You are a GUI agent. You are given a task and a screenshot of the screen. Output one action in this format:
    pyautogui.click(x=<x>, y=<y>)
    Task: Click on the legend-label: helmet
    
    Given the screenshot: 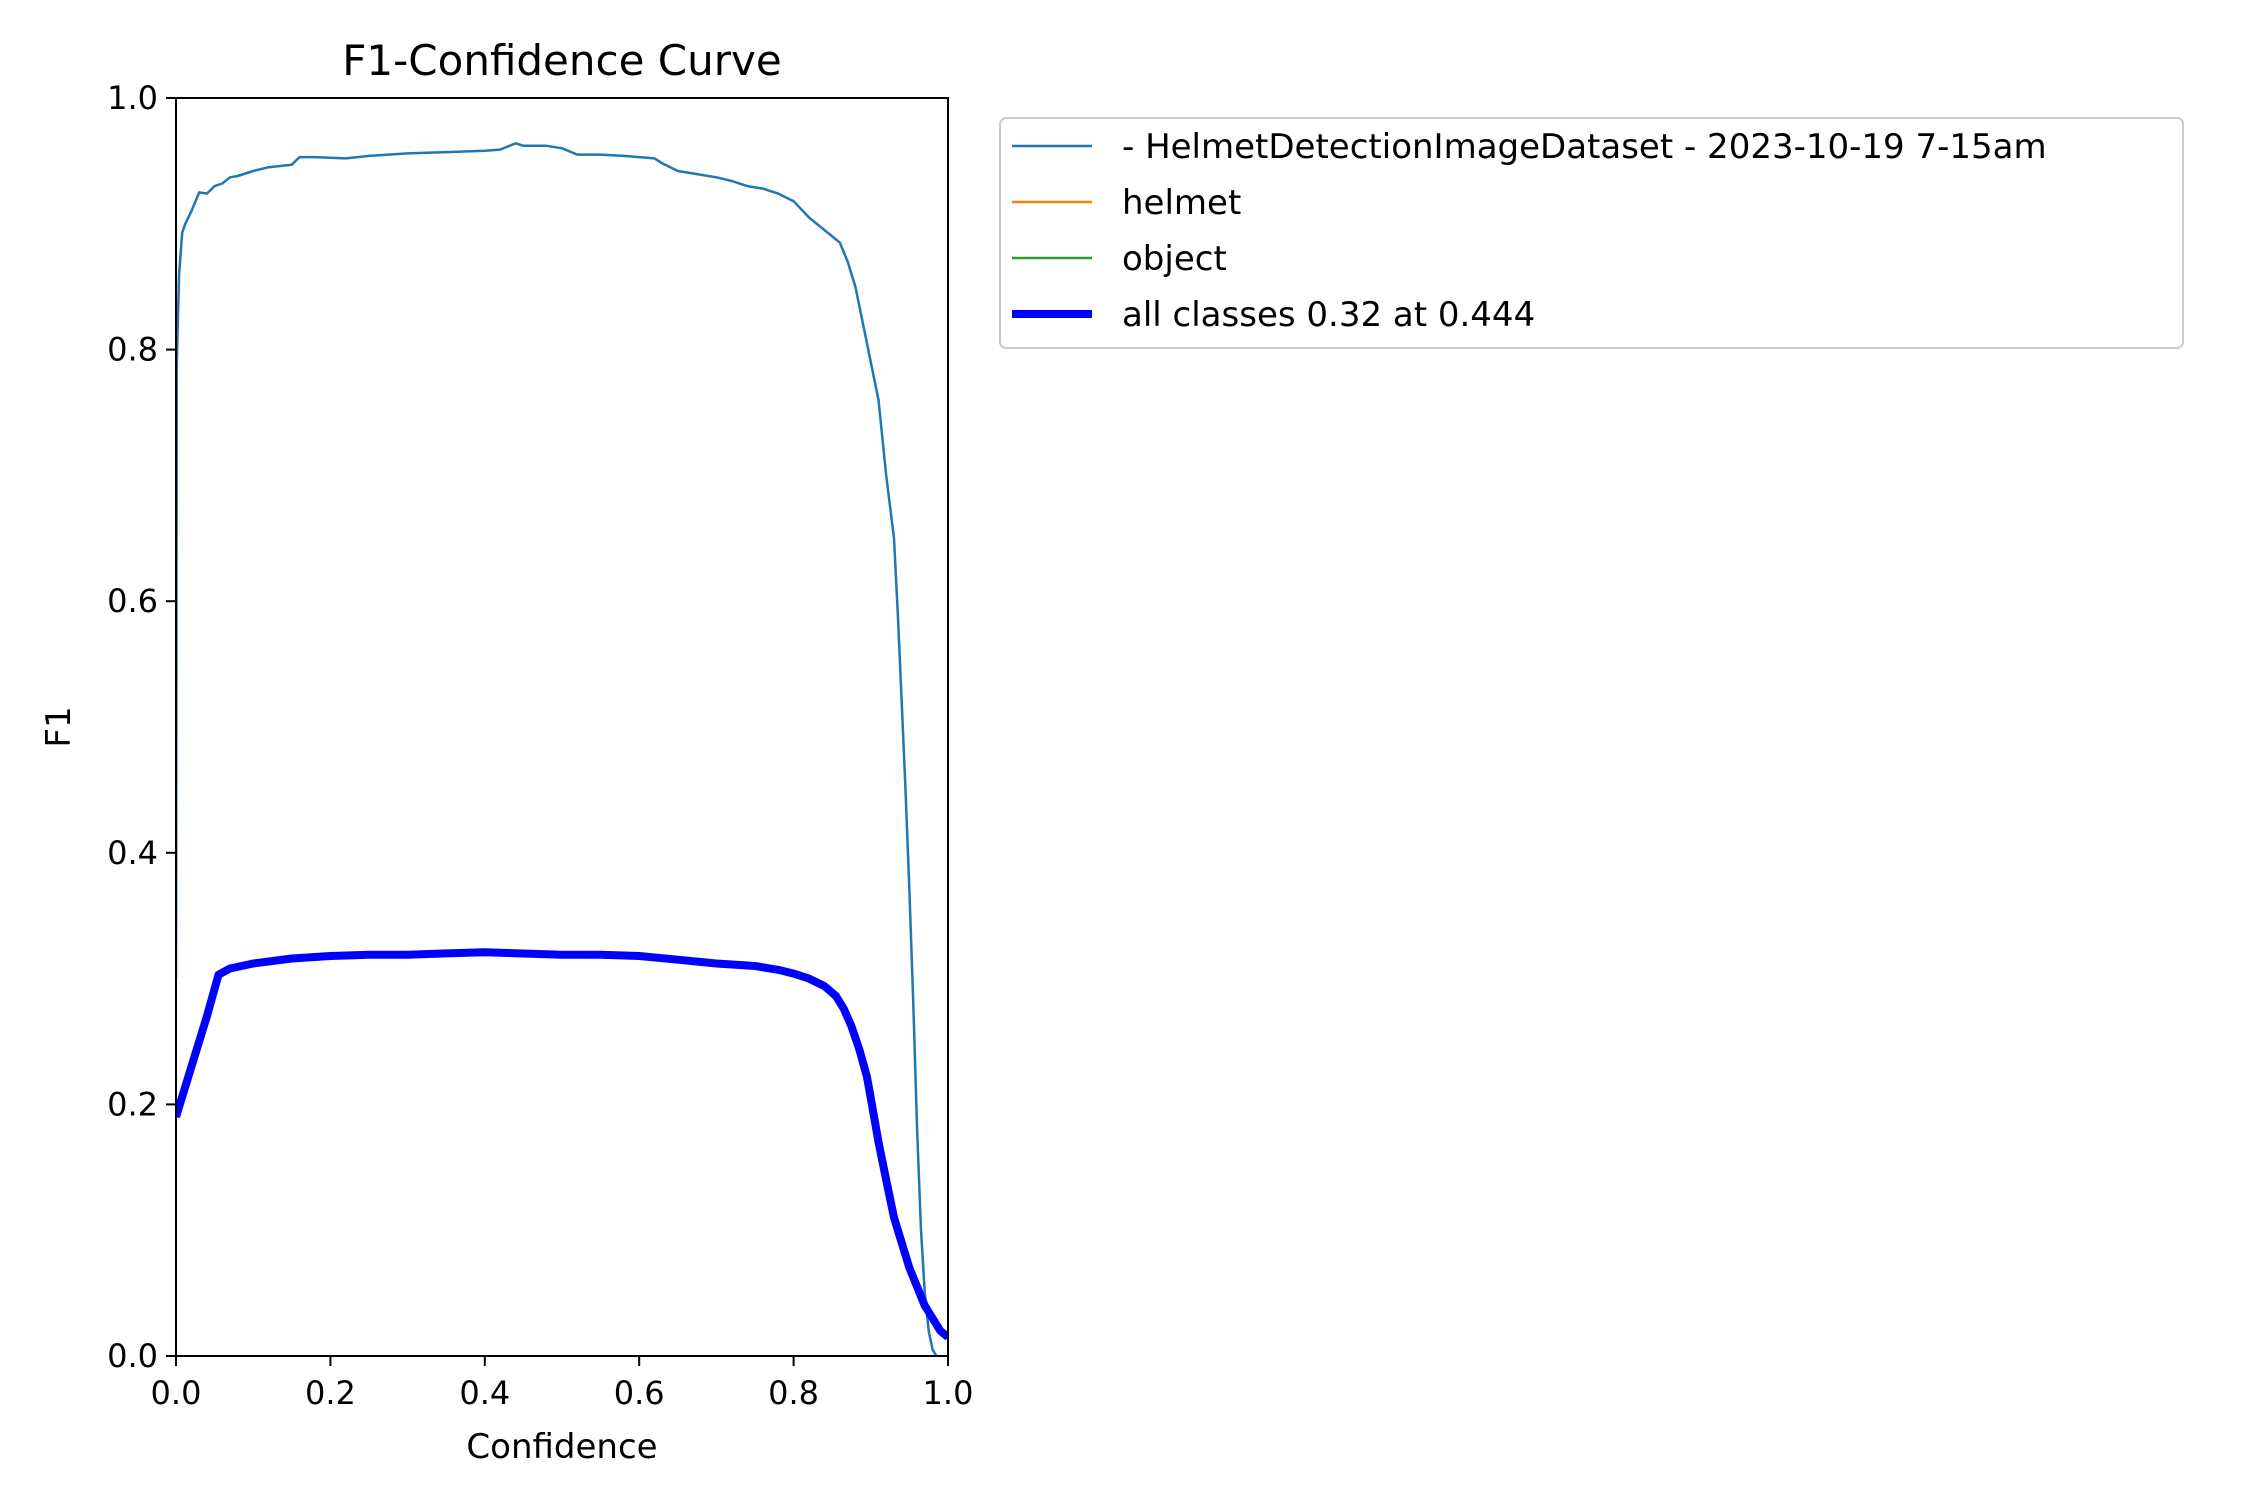 What is the action you would take?
    pyautogui.click(x=1181, y=203)
    